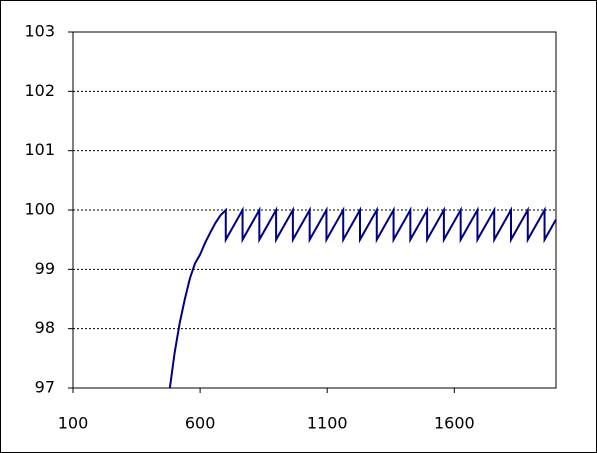  What do you see at coordinates (39, 90) in the screenshot?
I see `y-tick-label: 102` at bounding box center [39, 90].